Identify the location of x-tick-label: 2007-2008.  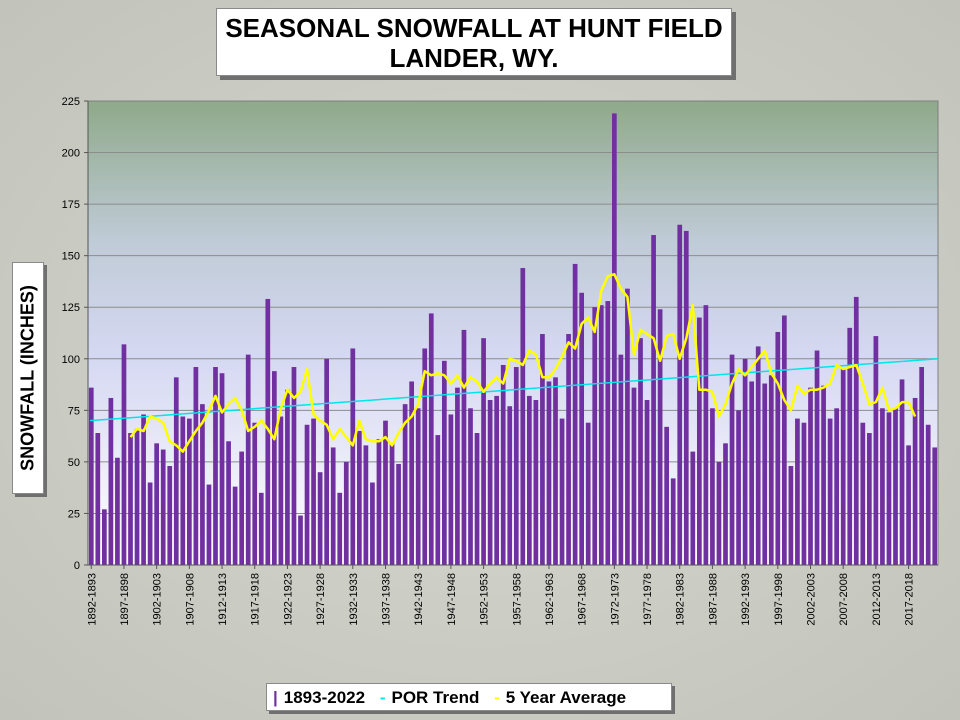
(844, 599).